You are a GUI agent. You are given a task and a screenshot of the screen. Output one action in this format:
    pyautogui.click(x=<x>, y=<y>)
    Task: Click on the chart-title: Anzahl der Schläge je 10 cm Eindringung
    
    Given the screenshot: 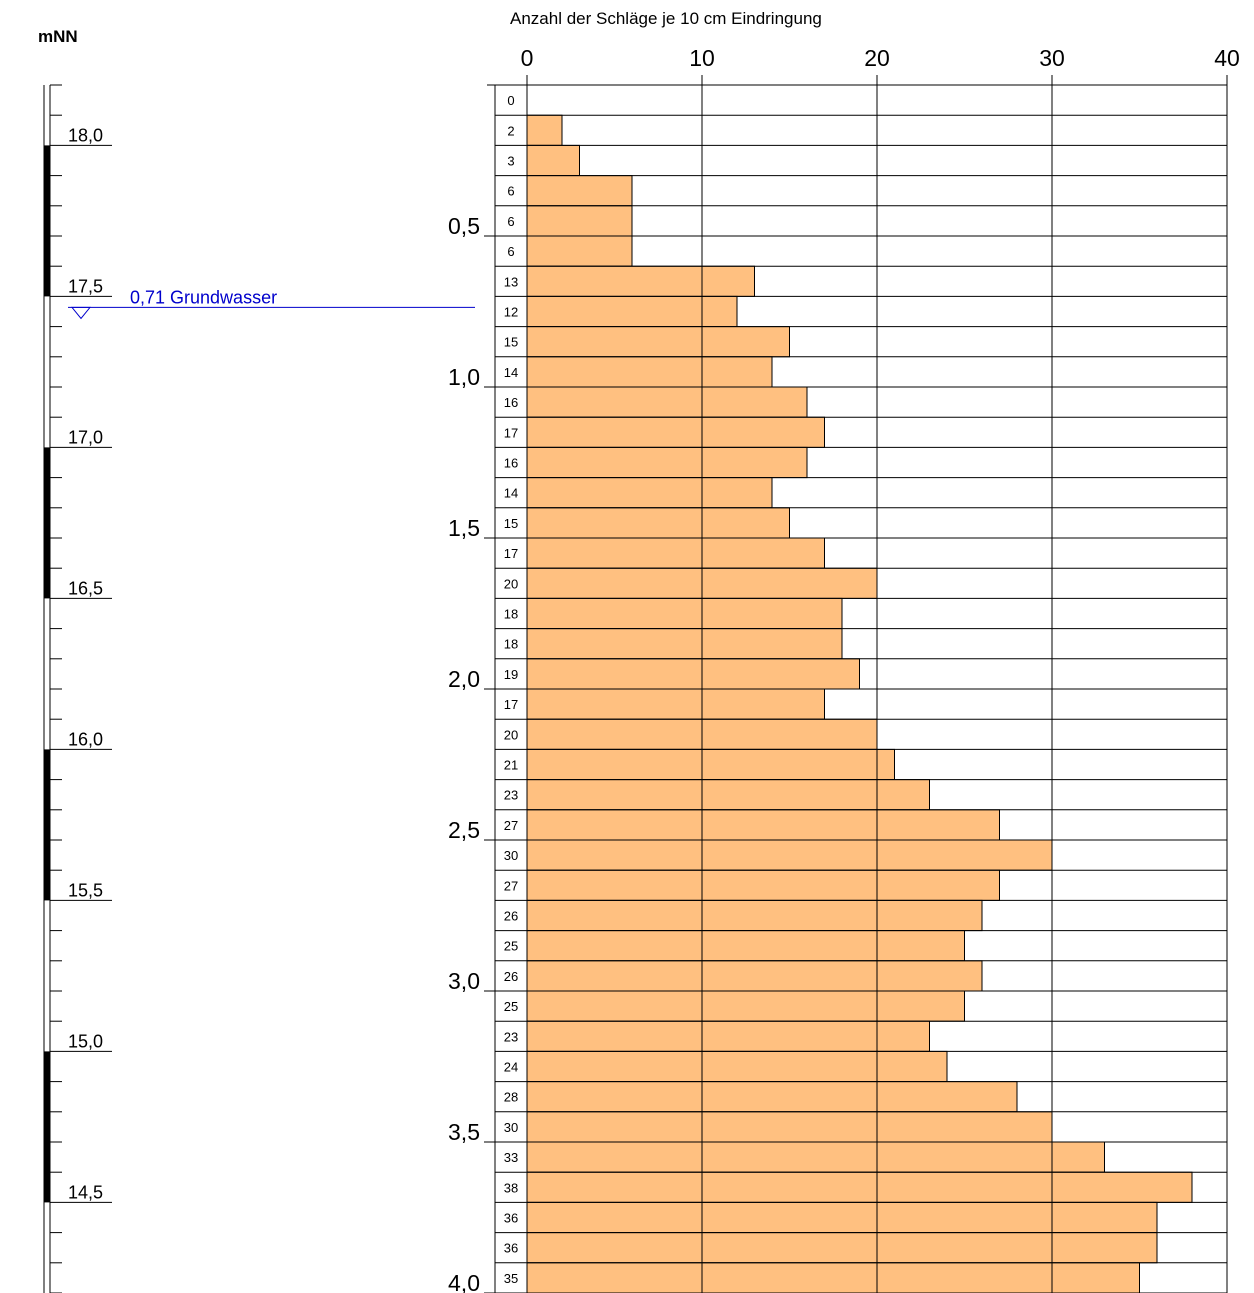 What is the action you would take?
    pyautogui.click(x=666, y=18)
    